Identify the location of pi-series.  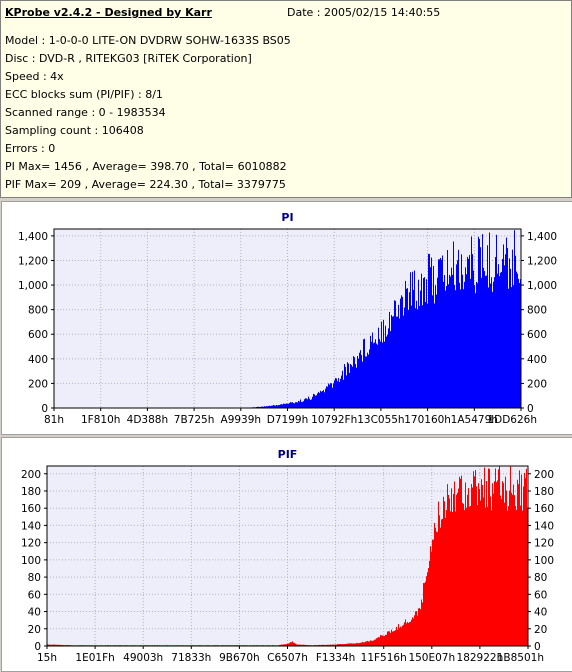
(381, 319).